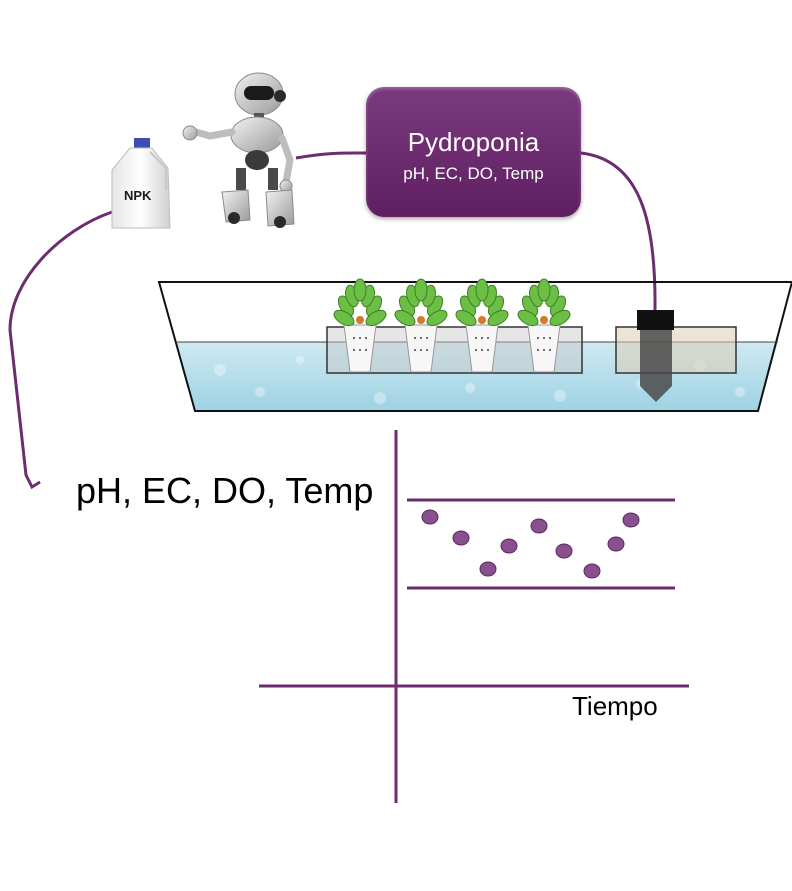  Describe the element at coordinates (452, 325) in the screenshot. I see `plants` at that location.